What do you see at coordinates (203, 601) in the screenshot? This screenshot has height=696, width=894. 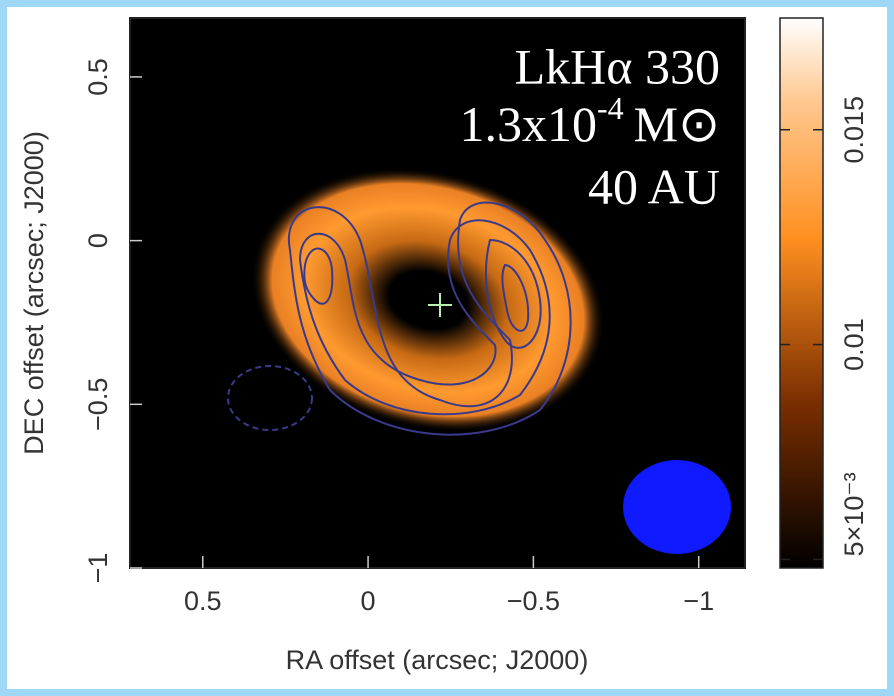 I see `x-tick-label: 0.5` at bounding box center [203, 601].